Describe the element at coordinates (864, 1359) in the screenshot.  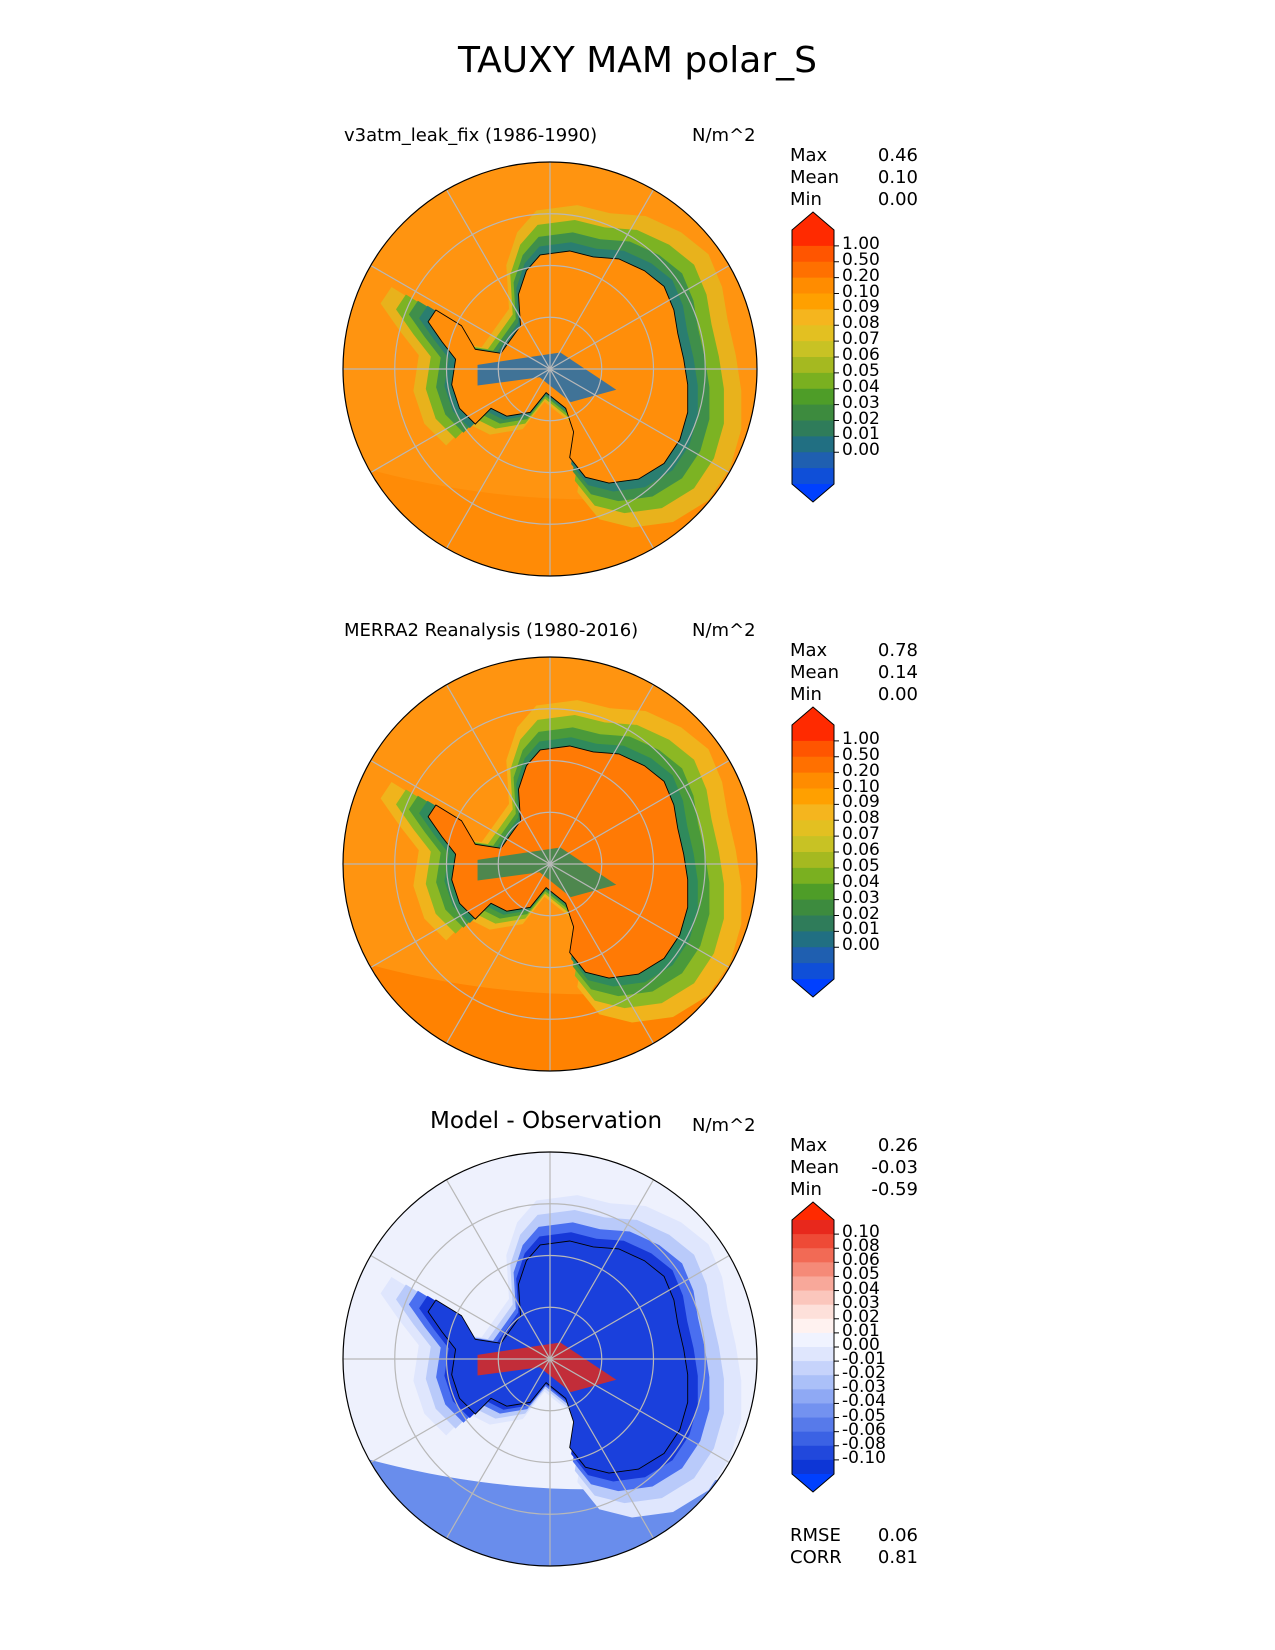
I see `colorbar-tick-label: -0.01` at that location.